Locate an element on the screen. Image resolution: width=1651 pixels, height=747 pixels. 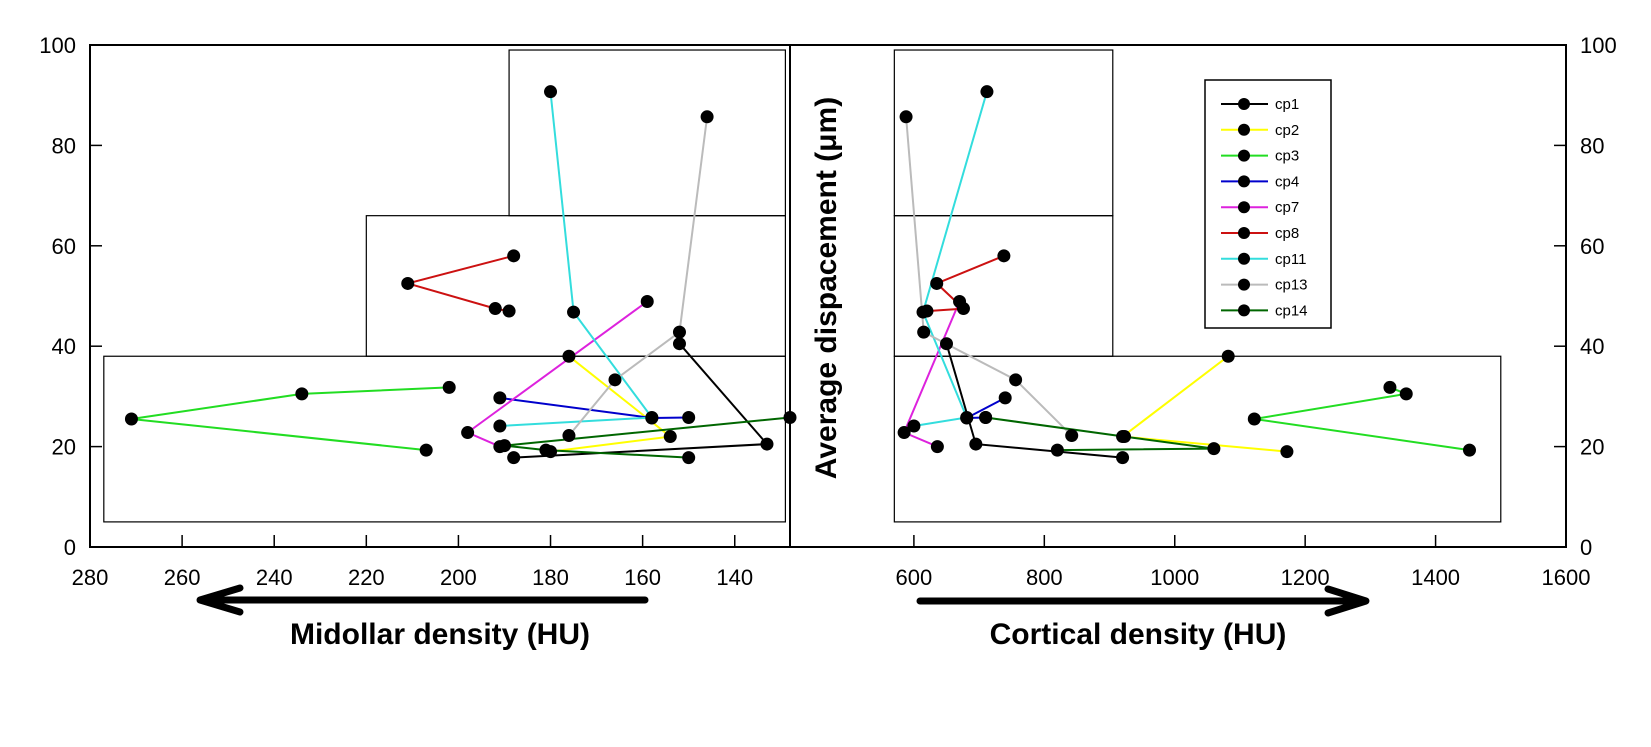
right-x-tick-label: 800 is located at coordinates (1044, 577).